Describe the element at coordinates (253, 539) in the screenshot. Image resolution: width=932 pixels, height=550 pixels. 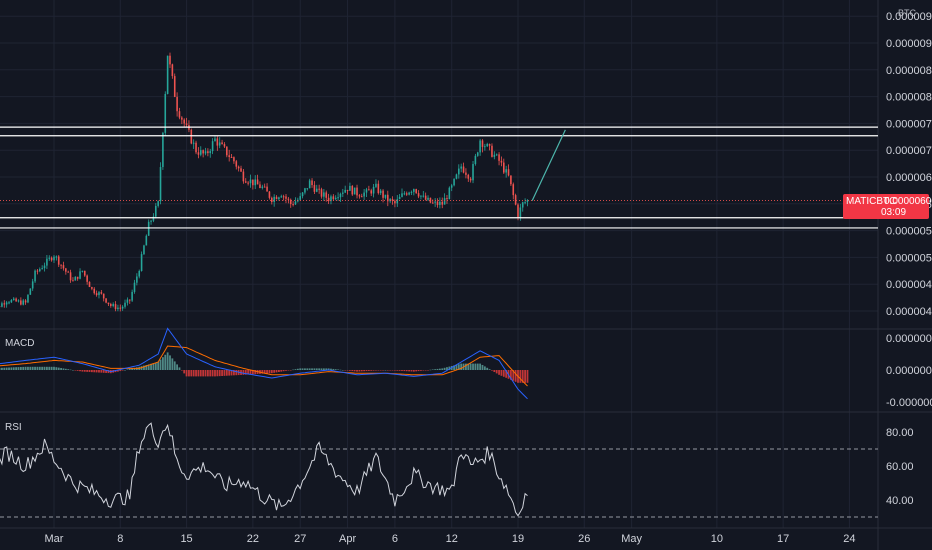
I see `time-axis-label: 22` at that location.